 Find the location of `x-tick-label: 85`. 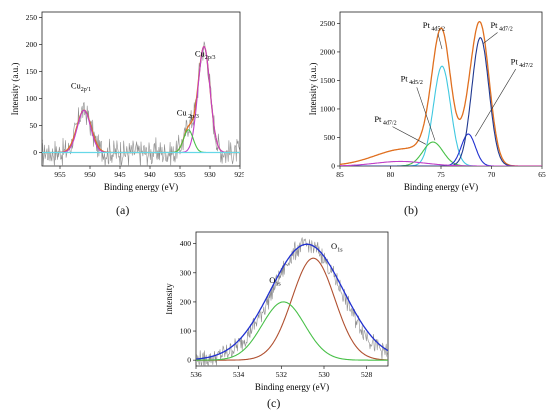

x-tick-label: 85 is located at coordinates (340, 174).